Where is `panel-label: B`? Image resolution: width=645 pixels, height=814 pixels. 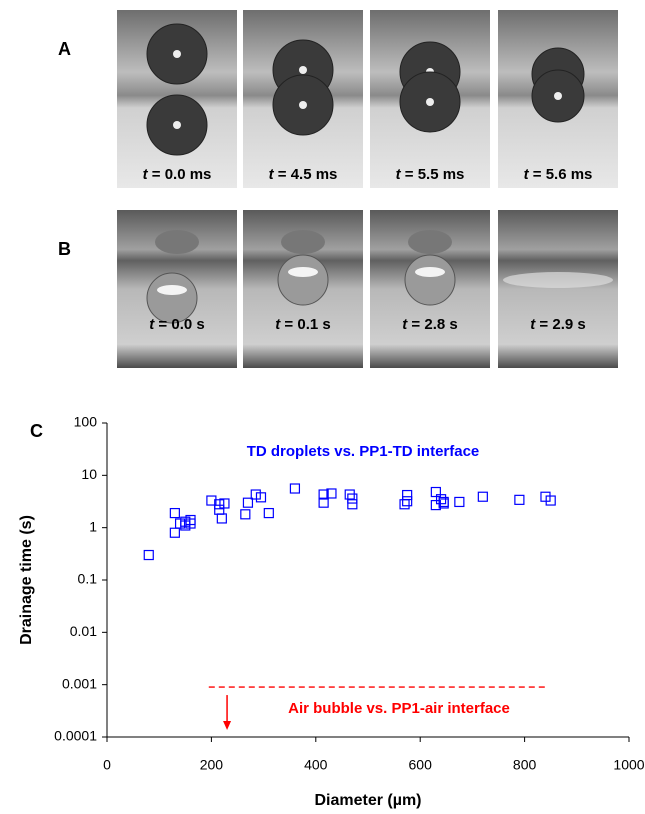
panel-label: B is located at coordinates (64, 249).